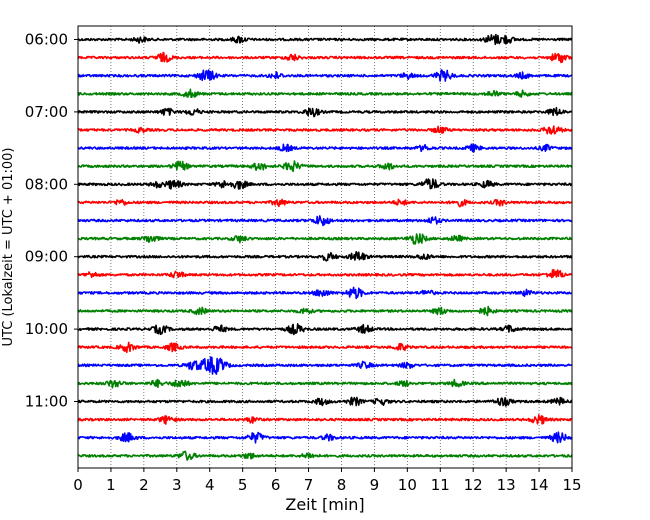 This screenshot has width=650, height=520. Describe the element at coordinates (571, 485) in the screenshot. I see `x-tick-label: 15` at that location.